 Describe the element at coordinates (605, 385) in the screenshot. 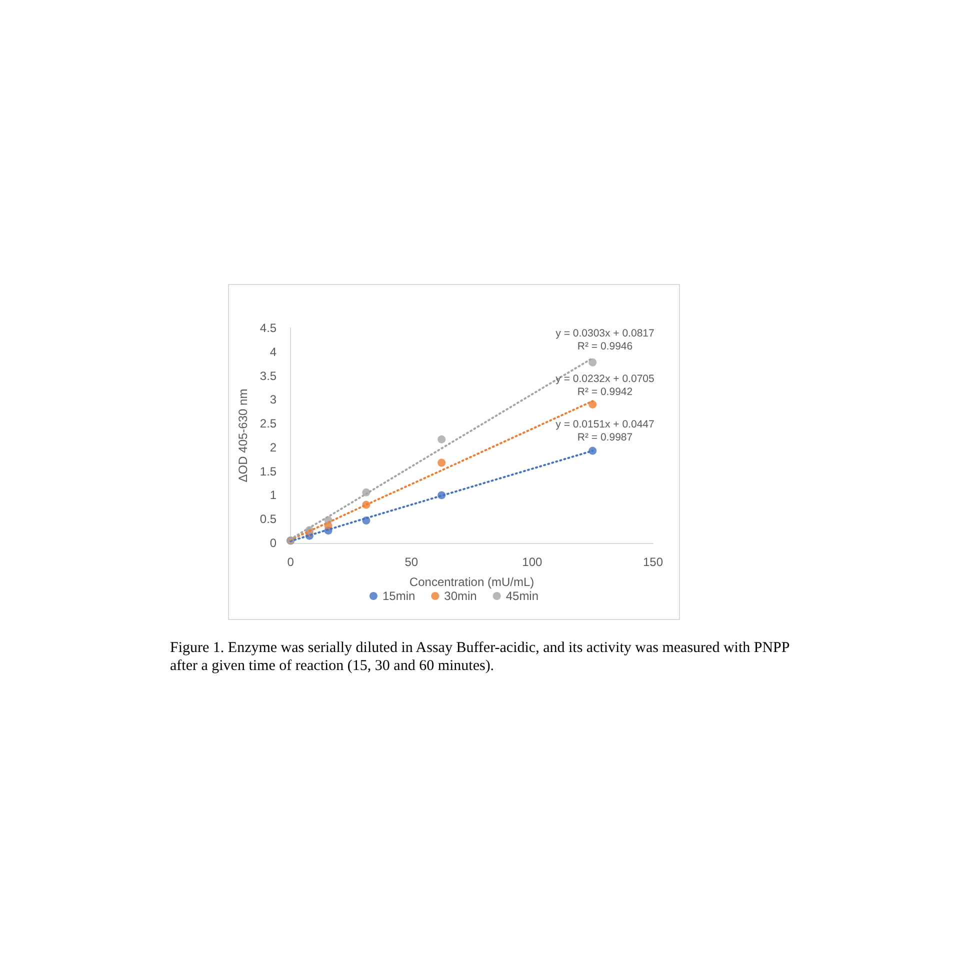

I see `annotation: y = 0.0232x + 0.0705 R² = 0.9942` at that location.